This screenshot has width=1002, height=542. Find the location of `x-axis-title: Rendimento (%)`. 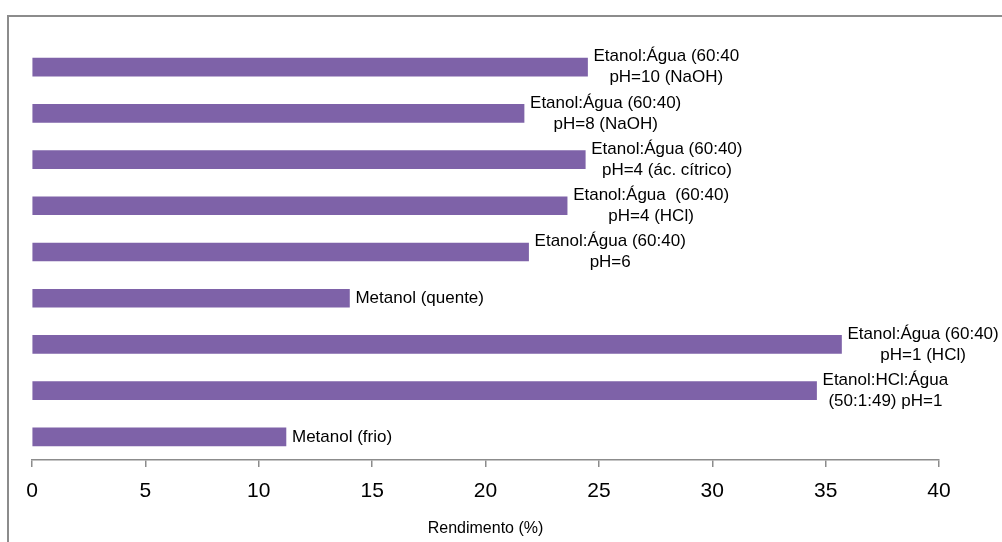

x-axis-title: Rendimento (%) is located at coordinates (485, 527).